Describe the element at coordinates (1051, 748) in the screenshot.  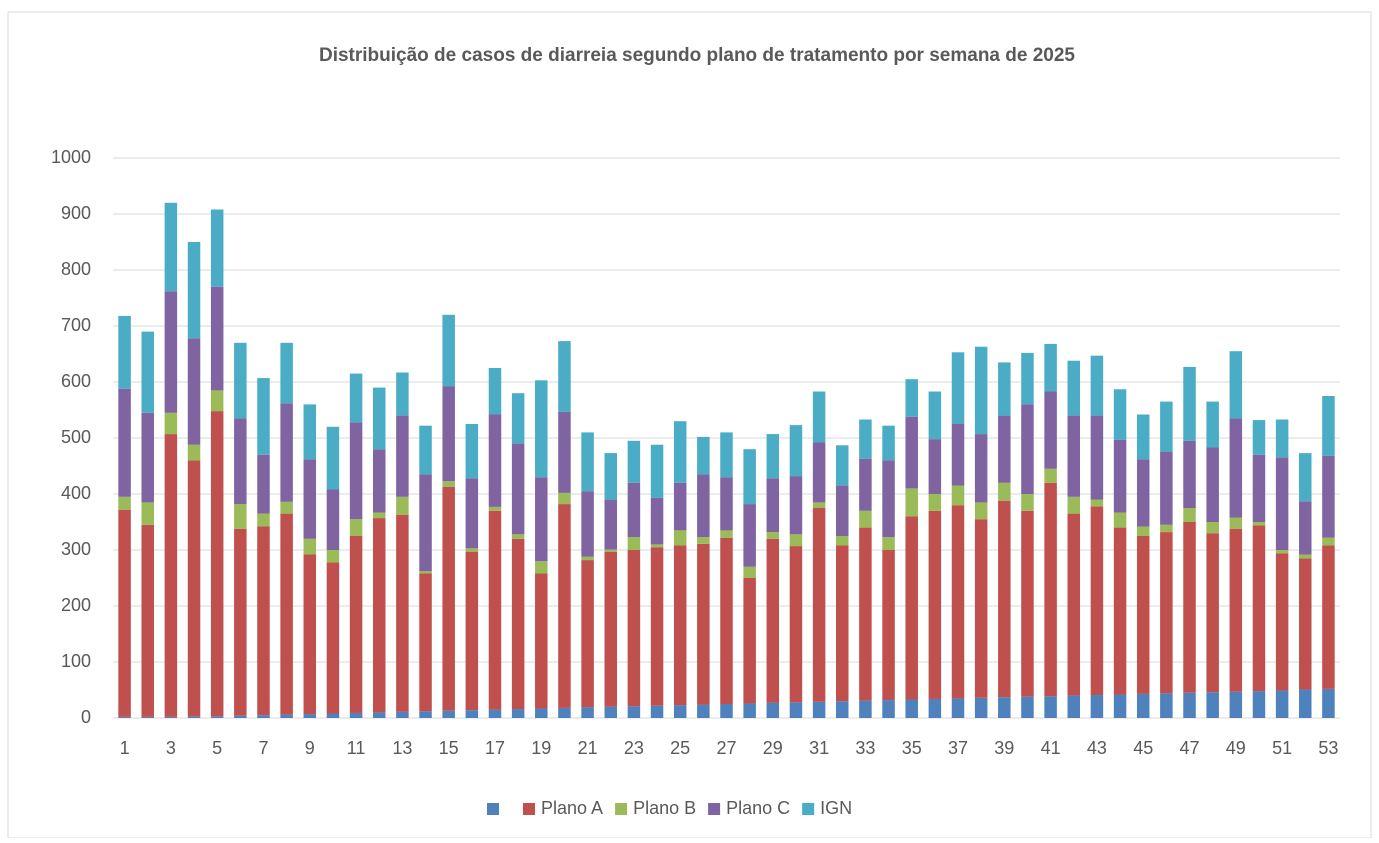
I see `x-tick-label: 41` at that location.